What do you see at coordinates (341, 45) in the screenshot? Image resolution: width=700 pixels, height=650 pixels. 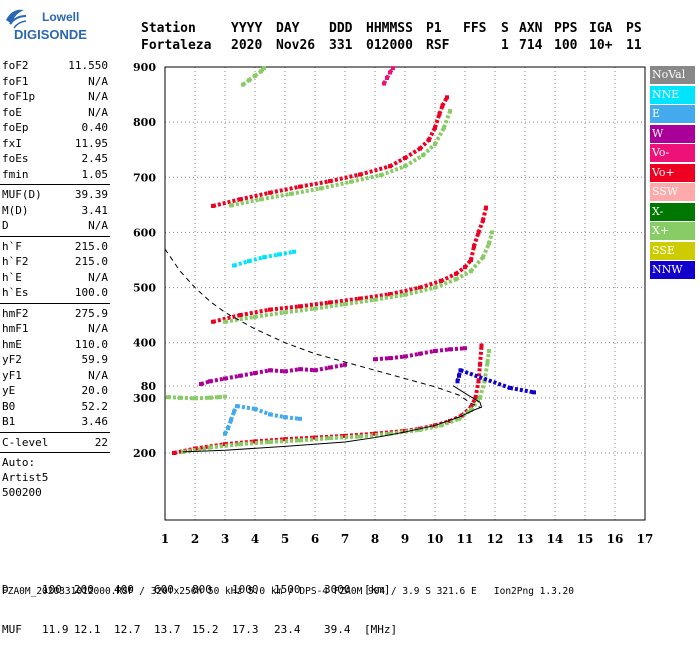 I see `header-value: 331` at bounding box center [341, 45].